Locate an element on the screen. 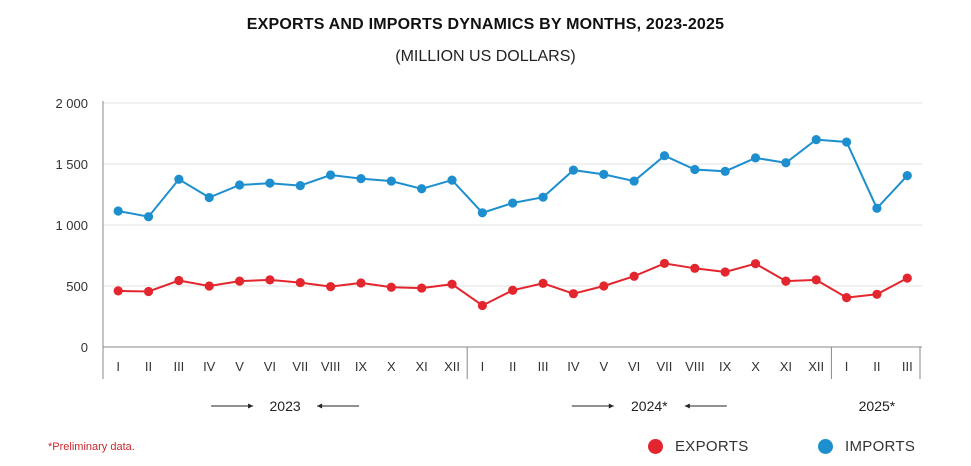 The image size is (971, 466). legend-swatch-exports is located at coordinates (655, 446).